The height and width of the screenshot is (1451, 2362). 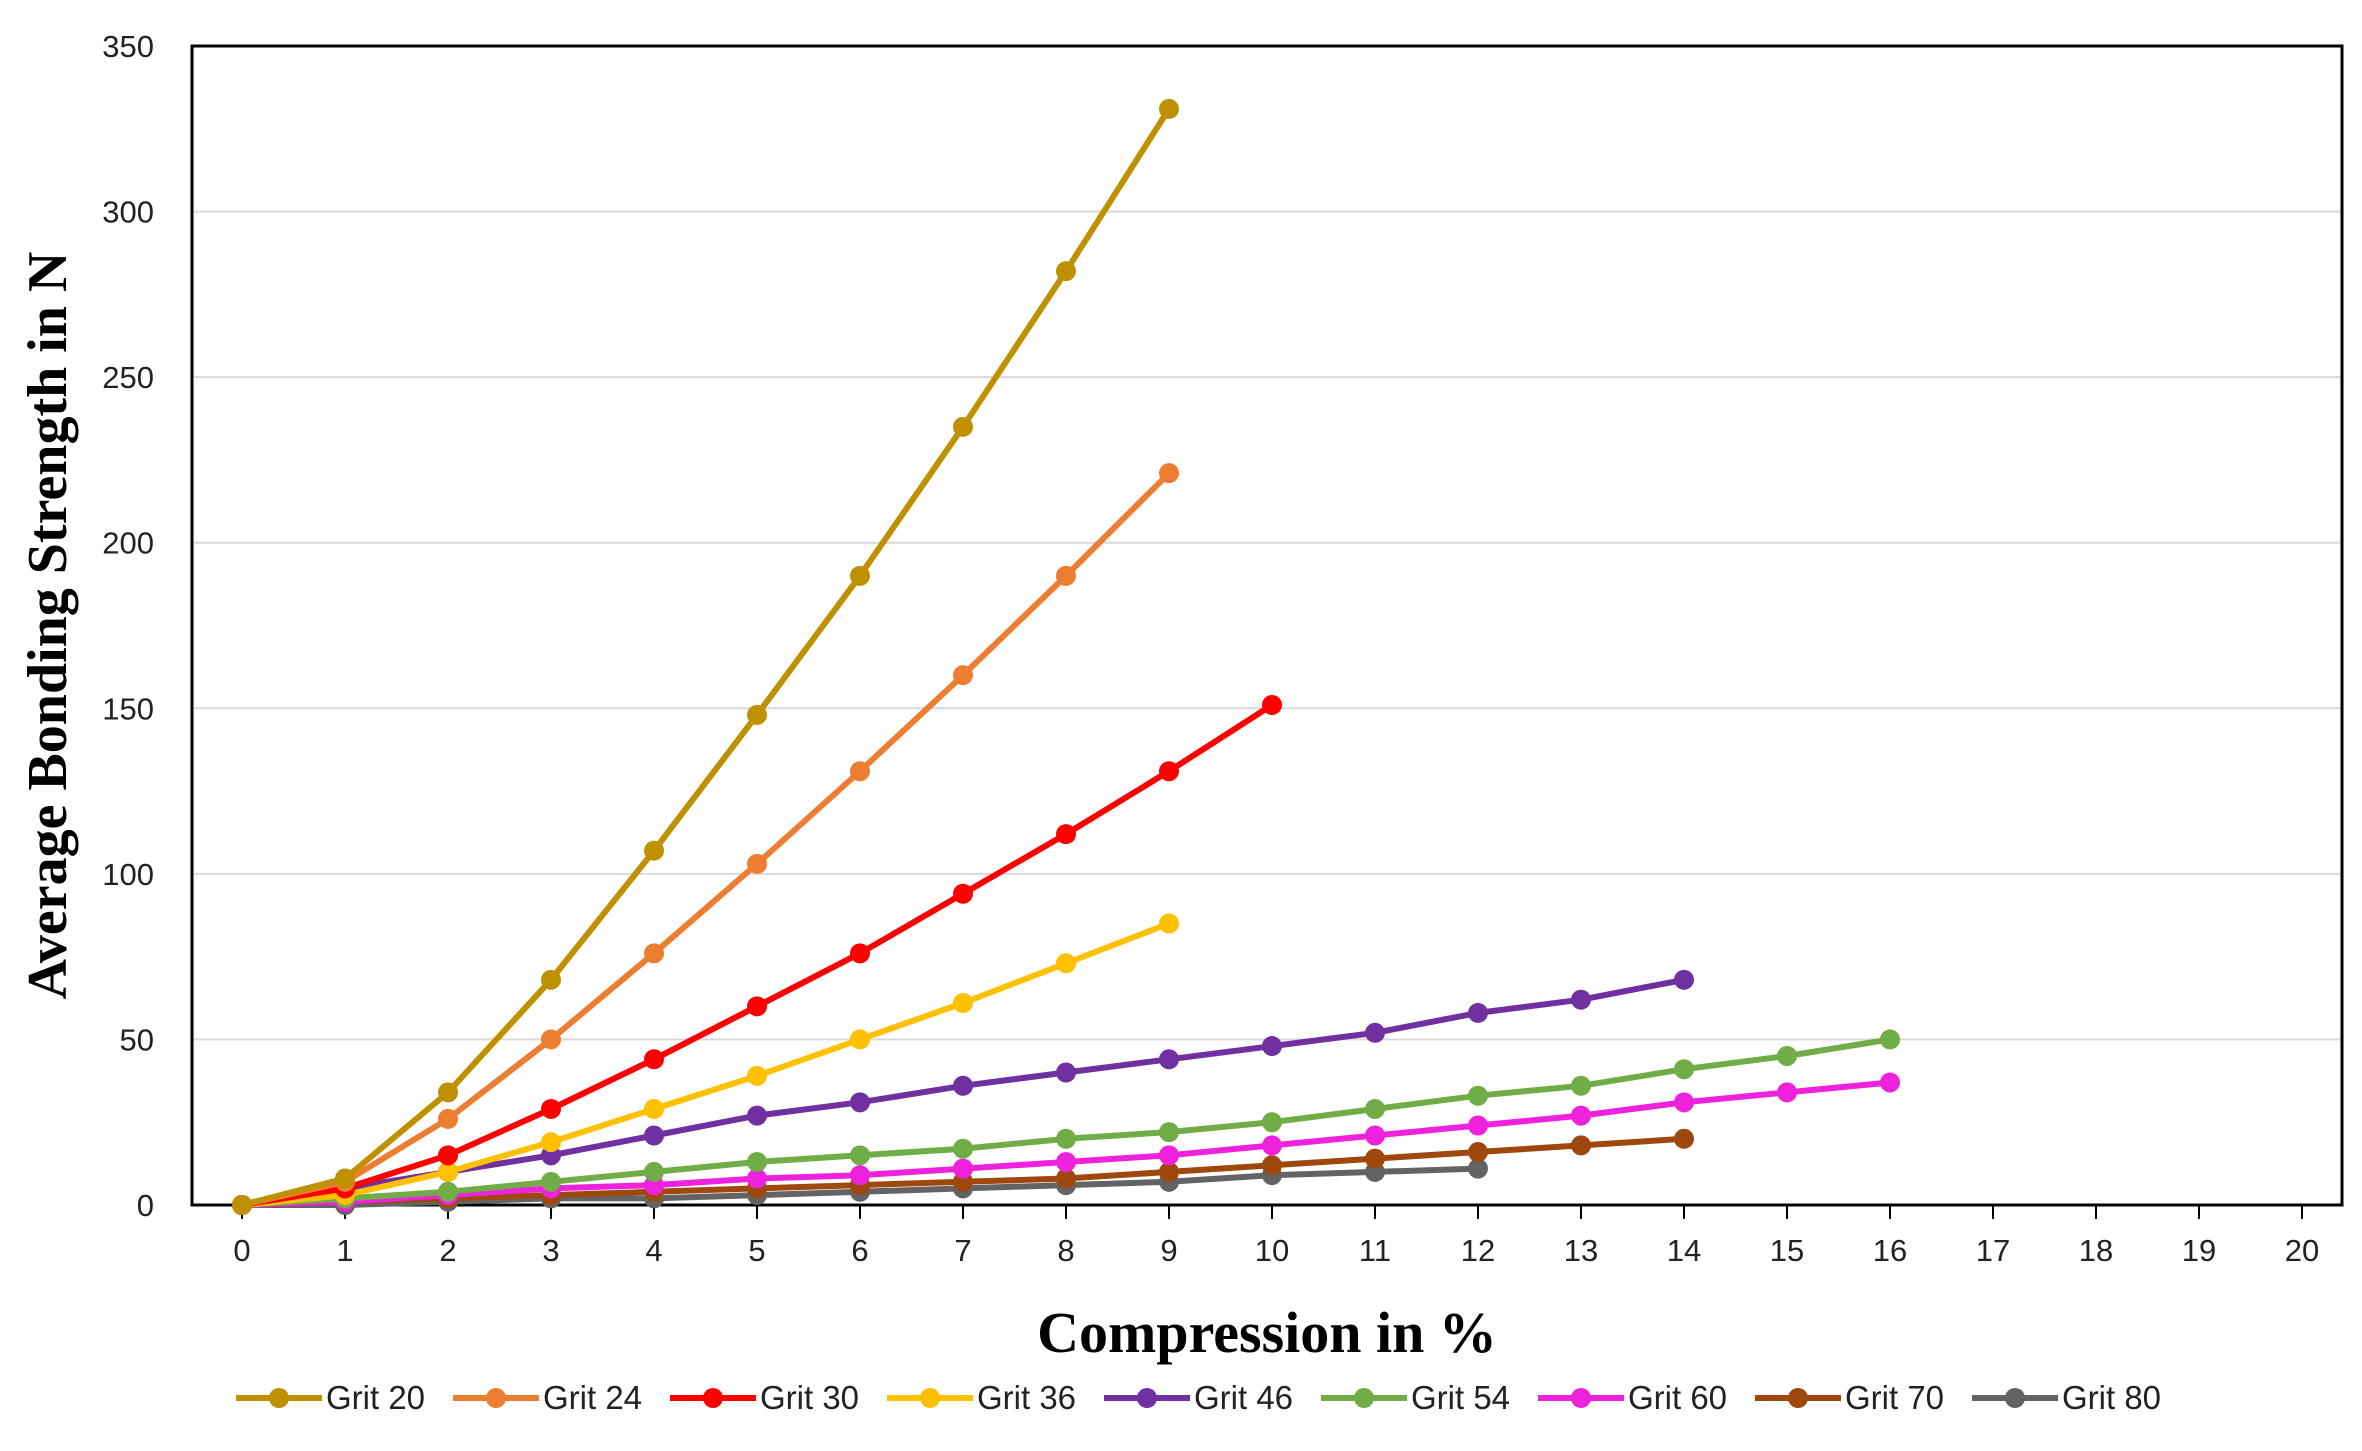 What do you see at coordinates (447, 1250) in the screenshot?
I see `x-tick-label: 2` at bounding box center [447, 1250].